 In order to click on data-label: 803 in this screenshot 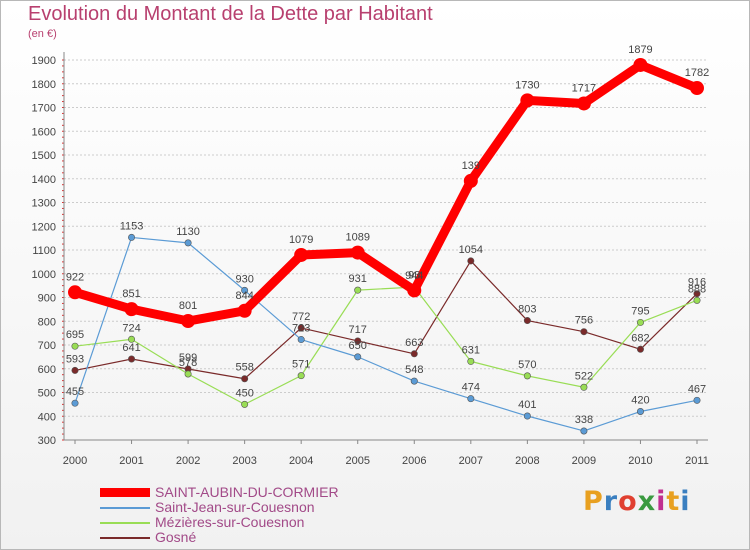, I will do `click(527, 310)`.